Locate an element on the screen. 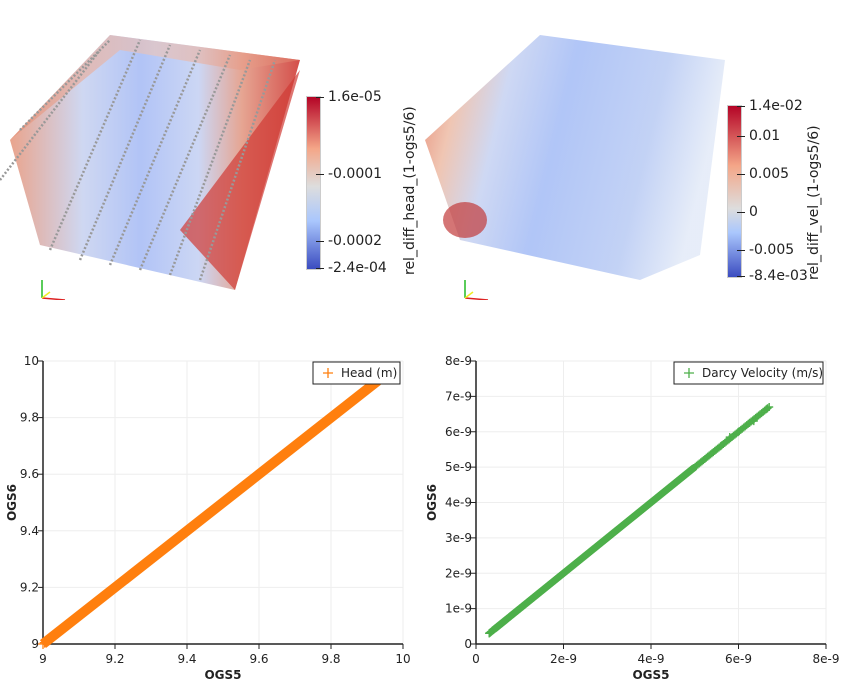 Image resolution: width=846 pixels, height=684 pixels. y-tick-label: 9.4 is located at coordinates (29, 531).